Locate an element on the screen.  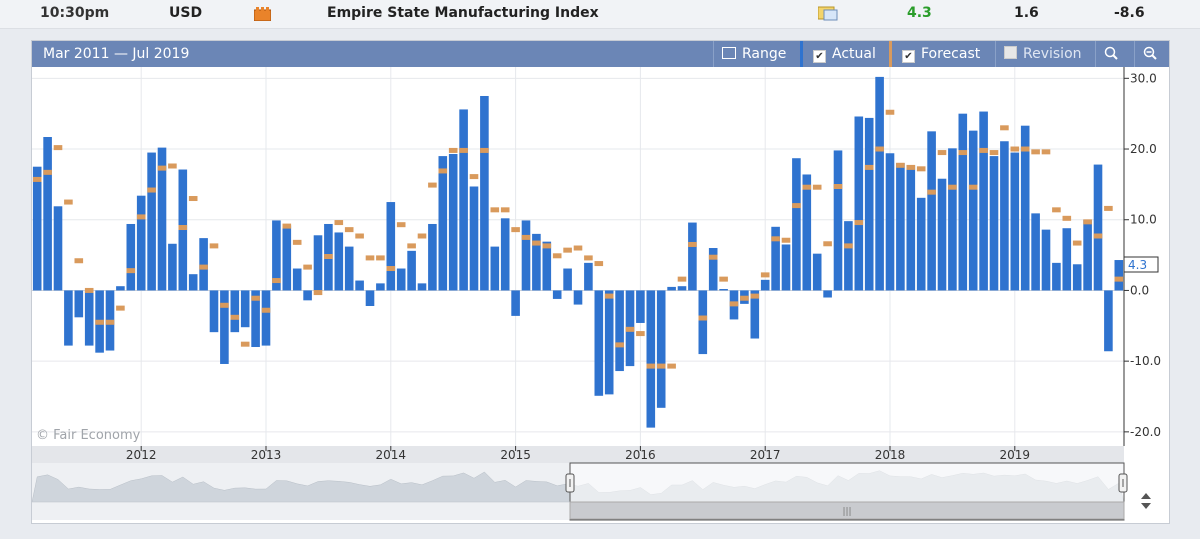
event-title: Empire State Manufacturing Index is located at coordinates (463, 13).